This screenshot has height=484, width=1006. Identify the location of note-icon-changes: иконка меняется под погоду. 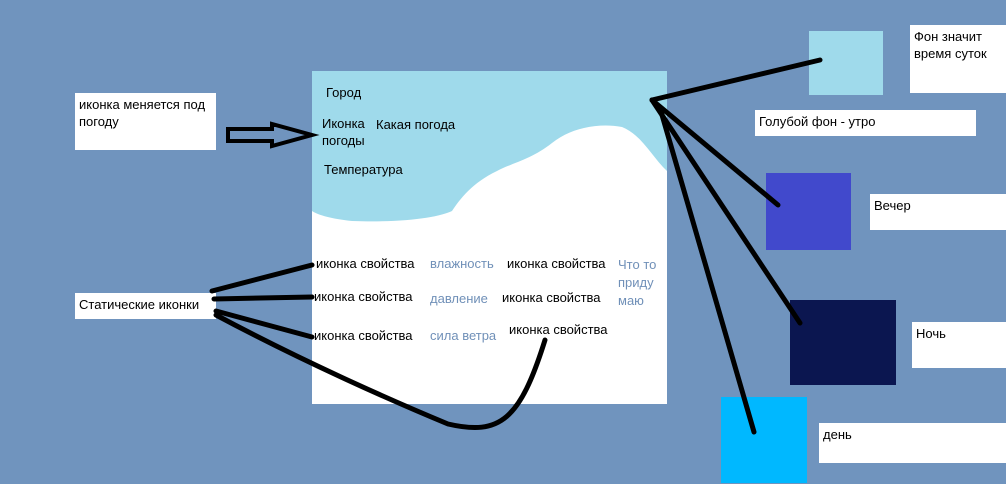
(145, 121).